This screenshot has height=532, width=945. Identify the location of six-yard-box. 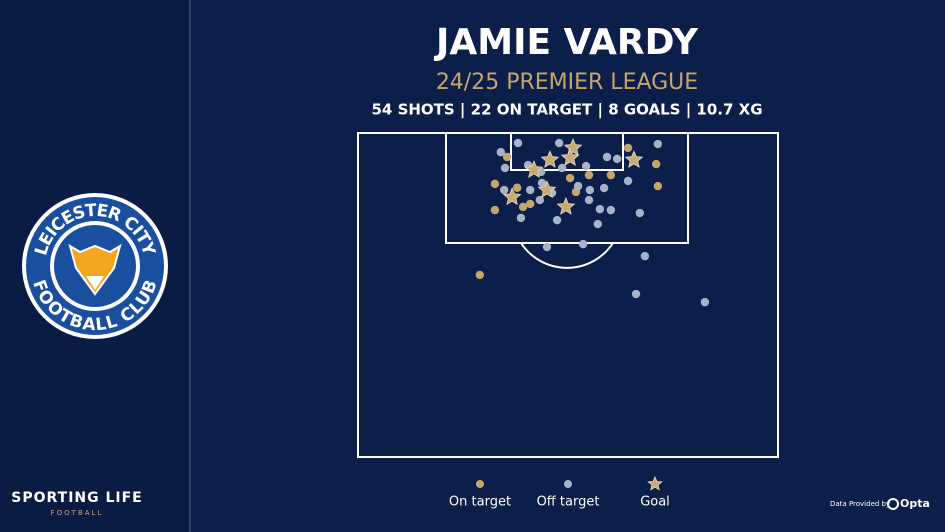
(567, 151).